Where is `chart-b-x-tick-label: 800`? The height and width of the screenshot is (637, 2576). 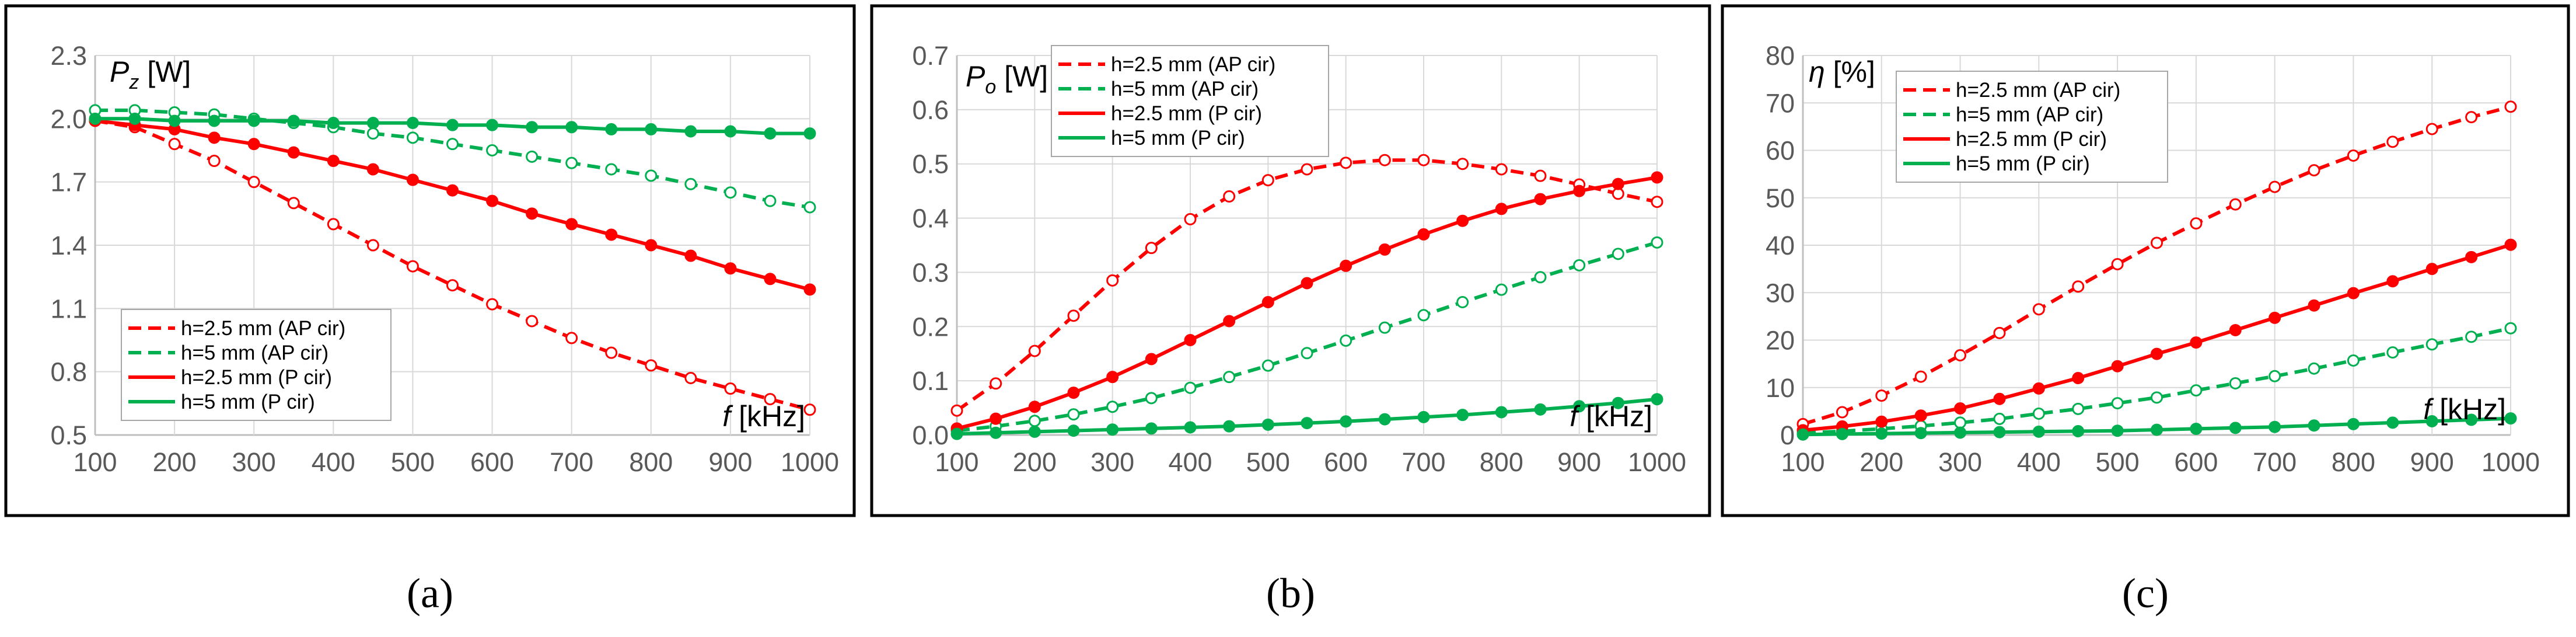 chart-b-x-tick-label: 800 is located at coordinates (1501, 462).